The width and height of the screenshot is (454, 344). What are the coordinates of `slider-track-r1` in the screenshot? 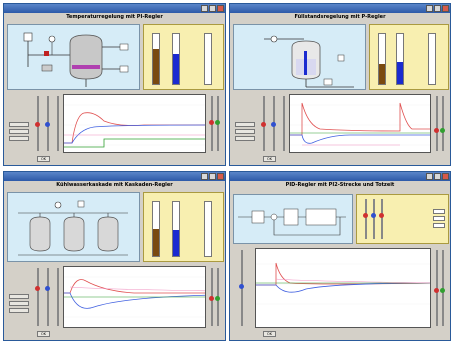 It's located at (437, 123).